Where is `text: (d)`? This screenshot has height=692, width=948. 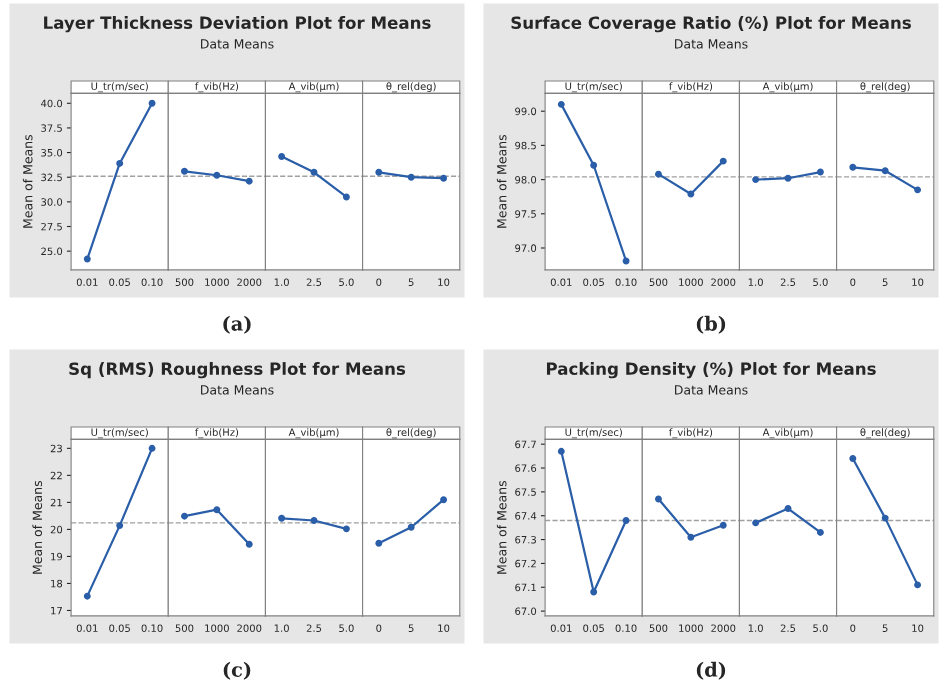 text: (d) is located at coordinates (711, 670).